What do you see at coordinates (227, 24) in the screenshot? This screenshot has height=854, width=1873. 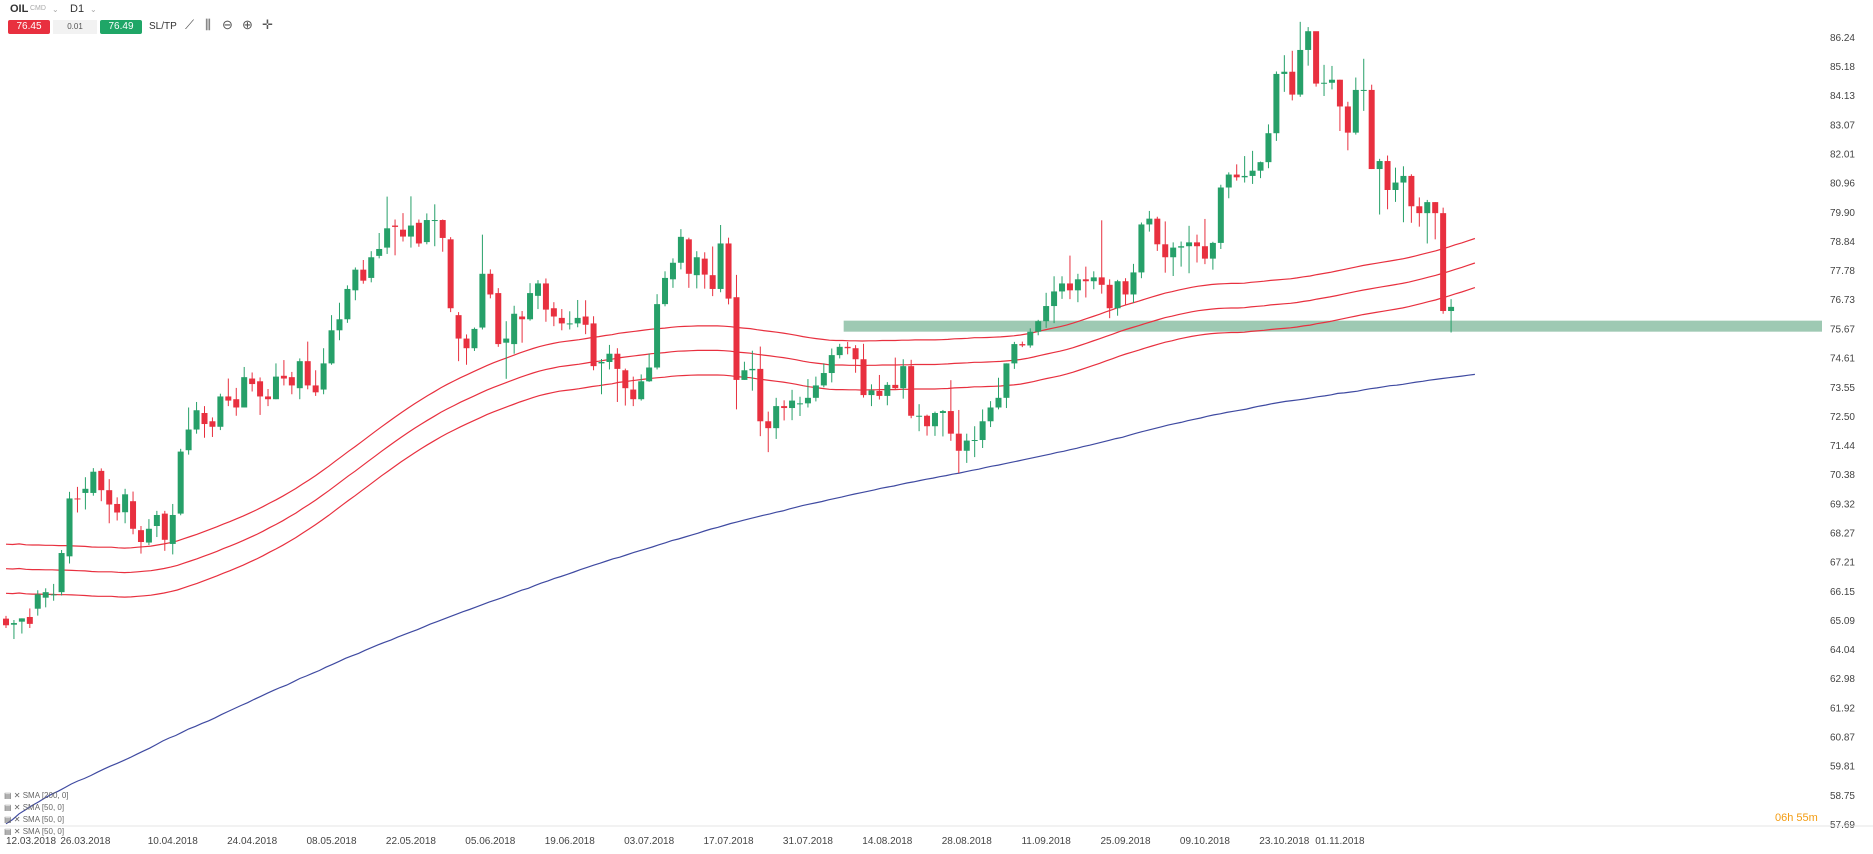 I see `zoom-out-icon: ⊖` at bounding box center [227, 24].